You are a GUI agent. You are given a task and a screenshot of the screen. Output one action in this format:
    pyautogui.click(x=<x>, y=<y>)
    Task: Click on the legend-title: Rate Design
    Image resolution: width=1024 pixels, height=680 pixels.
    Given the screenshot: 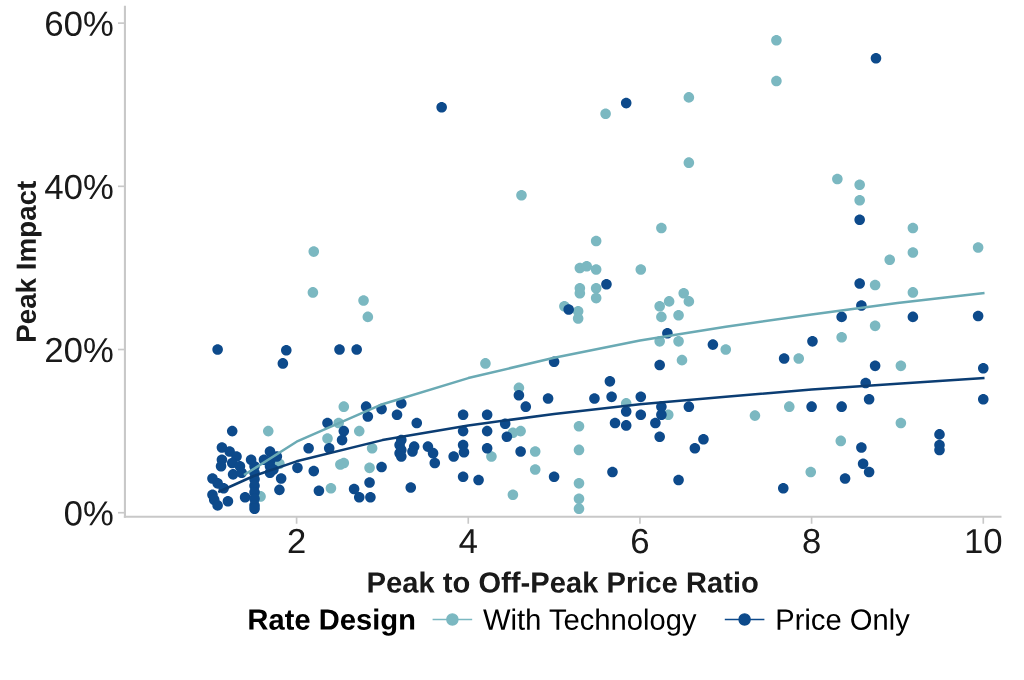 What is the action you would take?
    pyautogui.click(x=332, y=622)
    